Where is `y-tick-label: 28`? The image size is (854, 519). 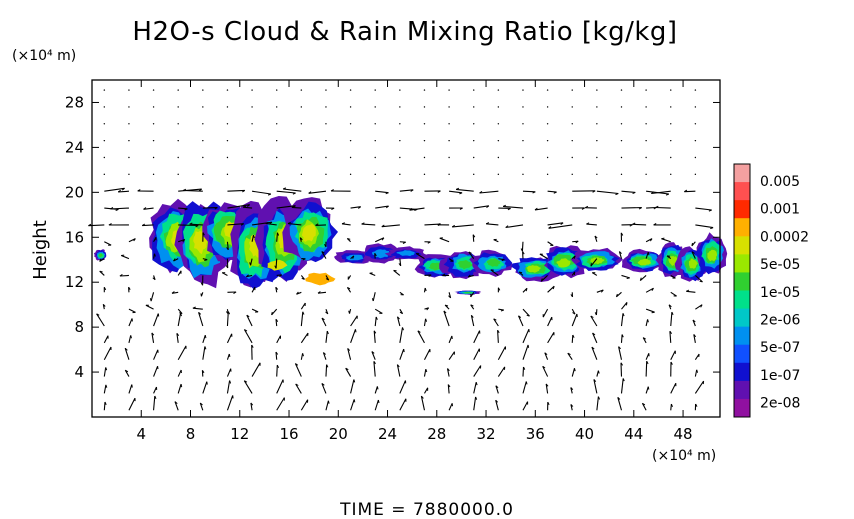
y-tick-label: 28 is located at coordinates (74, 102).